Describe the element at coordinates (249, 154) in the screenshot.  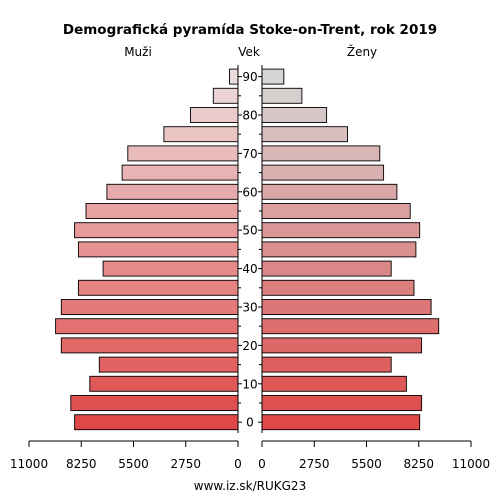
I see `age-tick-label: 70` at that location.